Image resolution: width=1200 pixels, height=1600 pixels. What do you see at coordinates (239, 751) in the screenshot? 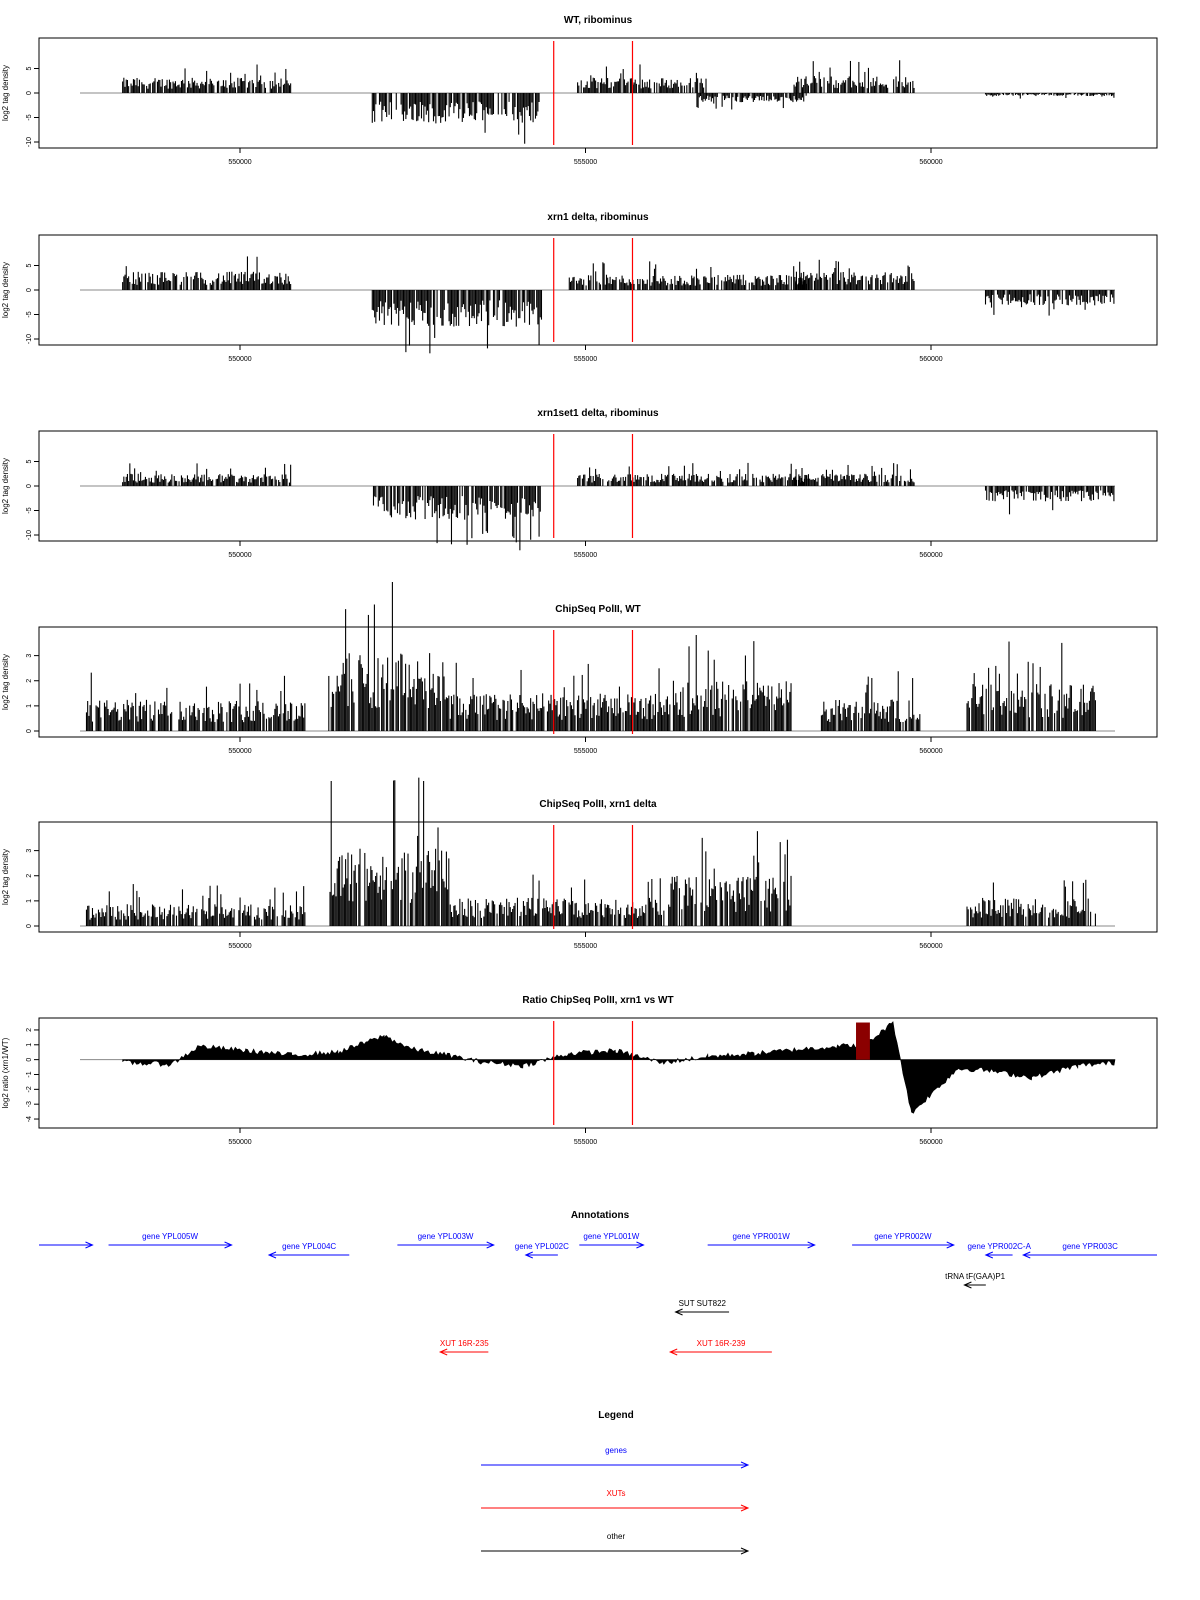
I see `x-tick-label-4: 550000` at bounding box center [239, 751].